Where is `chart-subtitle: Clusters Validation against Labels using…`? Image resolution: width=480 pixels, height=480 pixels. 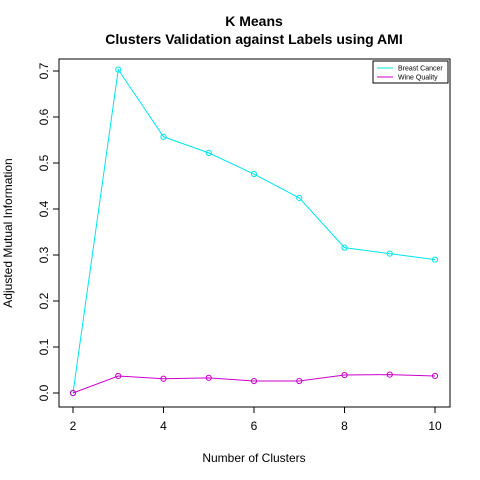 chart-subtitle: Clusters Validation against Labels using… is located at coordinates (253, 39).